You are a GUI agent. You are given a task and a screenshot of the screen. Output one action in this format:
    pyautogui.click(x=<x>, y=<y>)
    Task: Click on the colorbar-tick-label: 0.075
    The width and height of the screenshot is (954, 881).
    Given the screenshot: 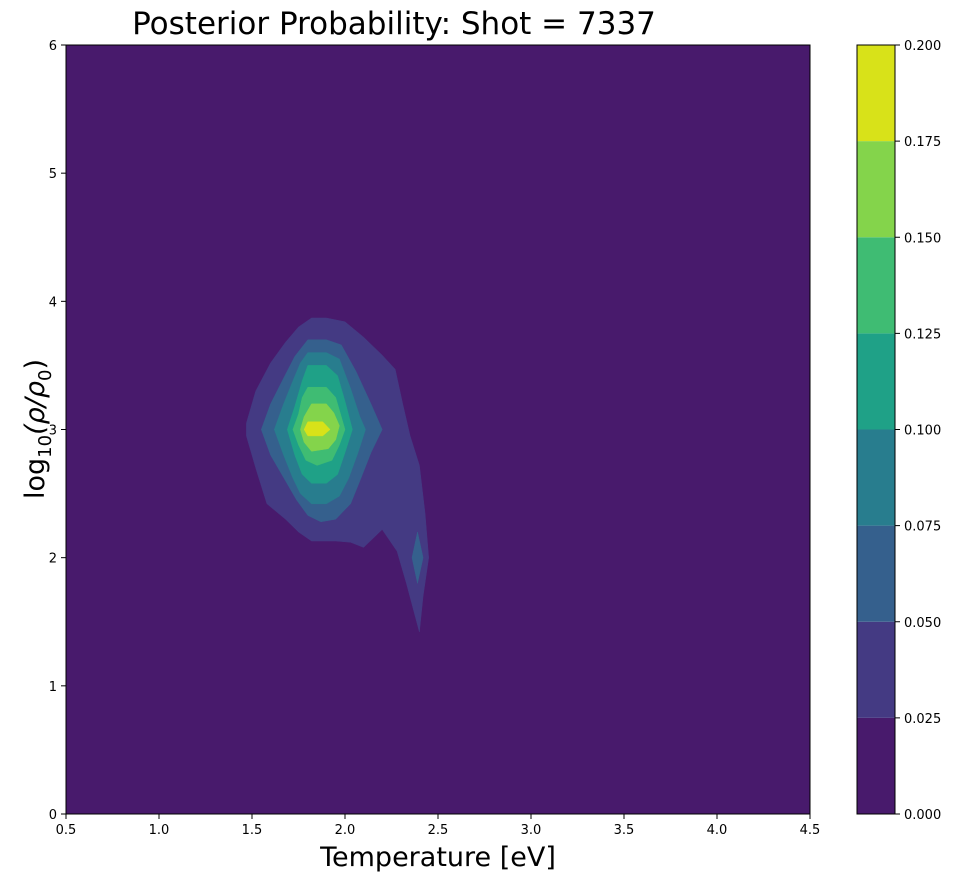 What is the action you would take?
    pyautogui.click(x=922, y=527)
    